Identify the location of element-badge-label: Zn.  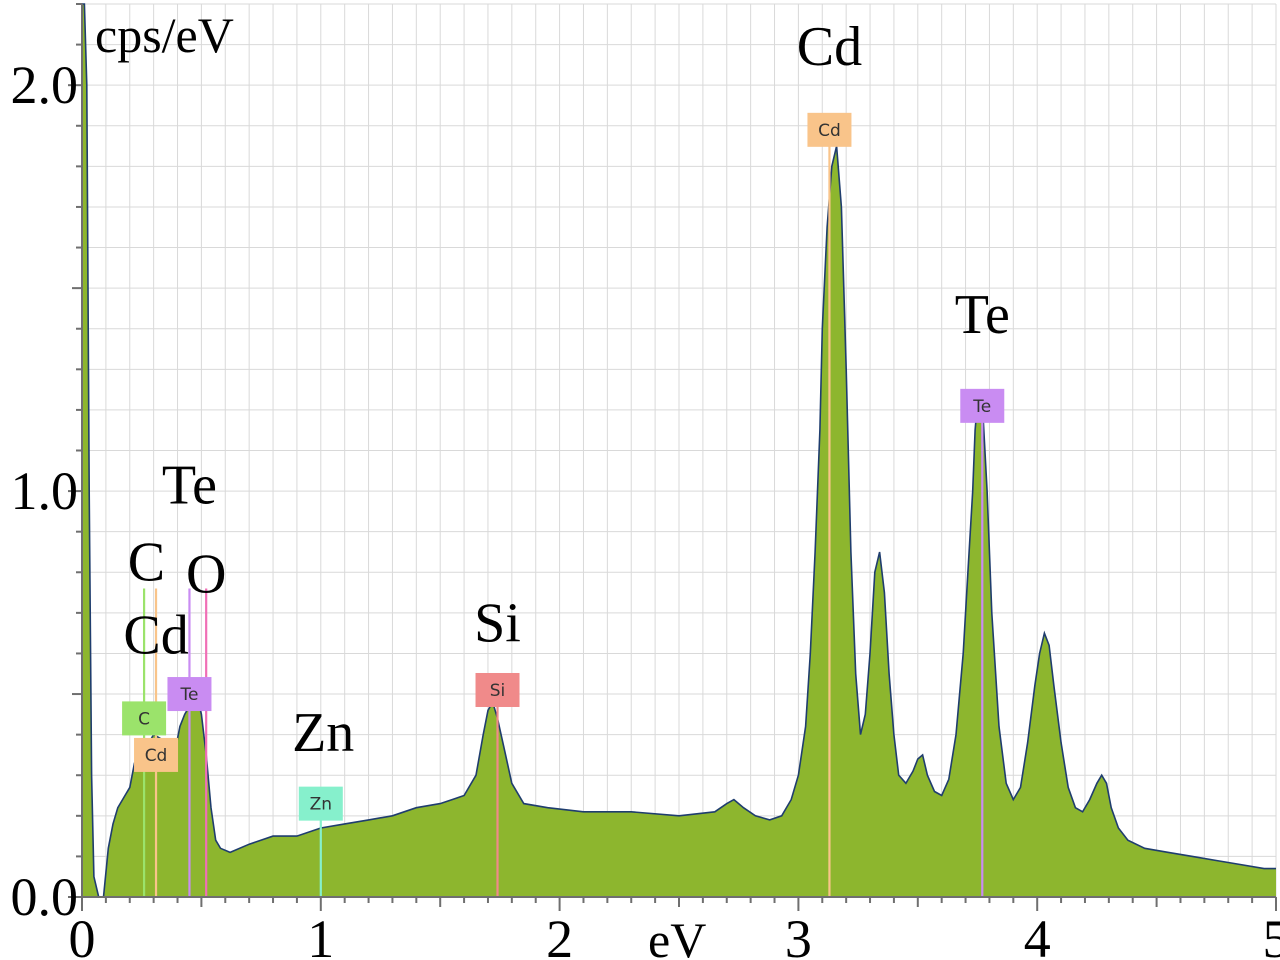
(321, 805).